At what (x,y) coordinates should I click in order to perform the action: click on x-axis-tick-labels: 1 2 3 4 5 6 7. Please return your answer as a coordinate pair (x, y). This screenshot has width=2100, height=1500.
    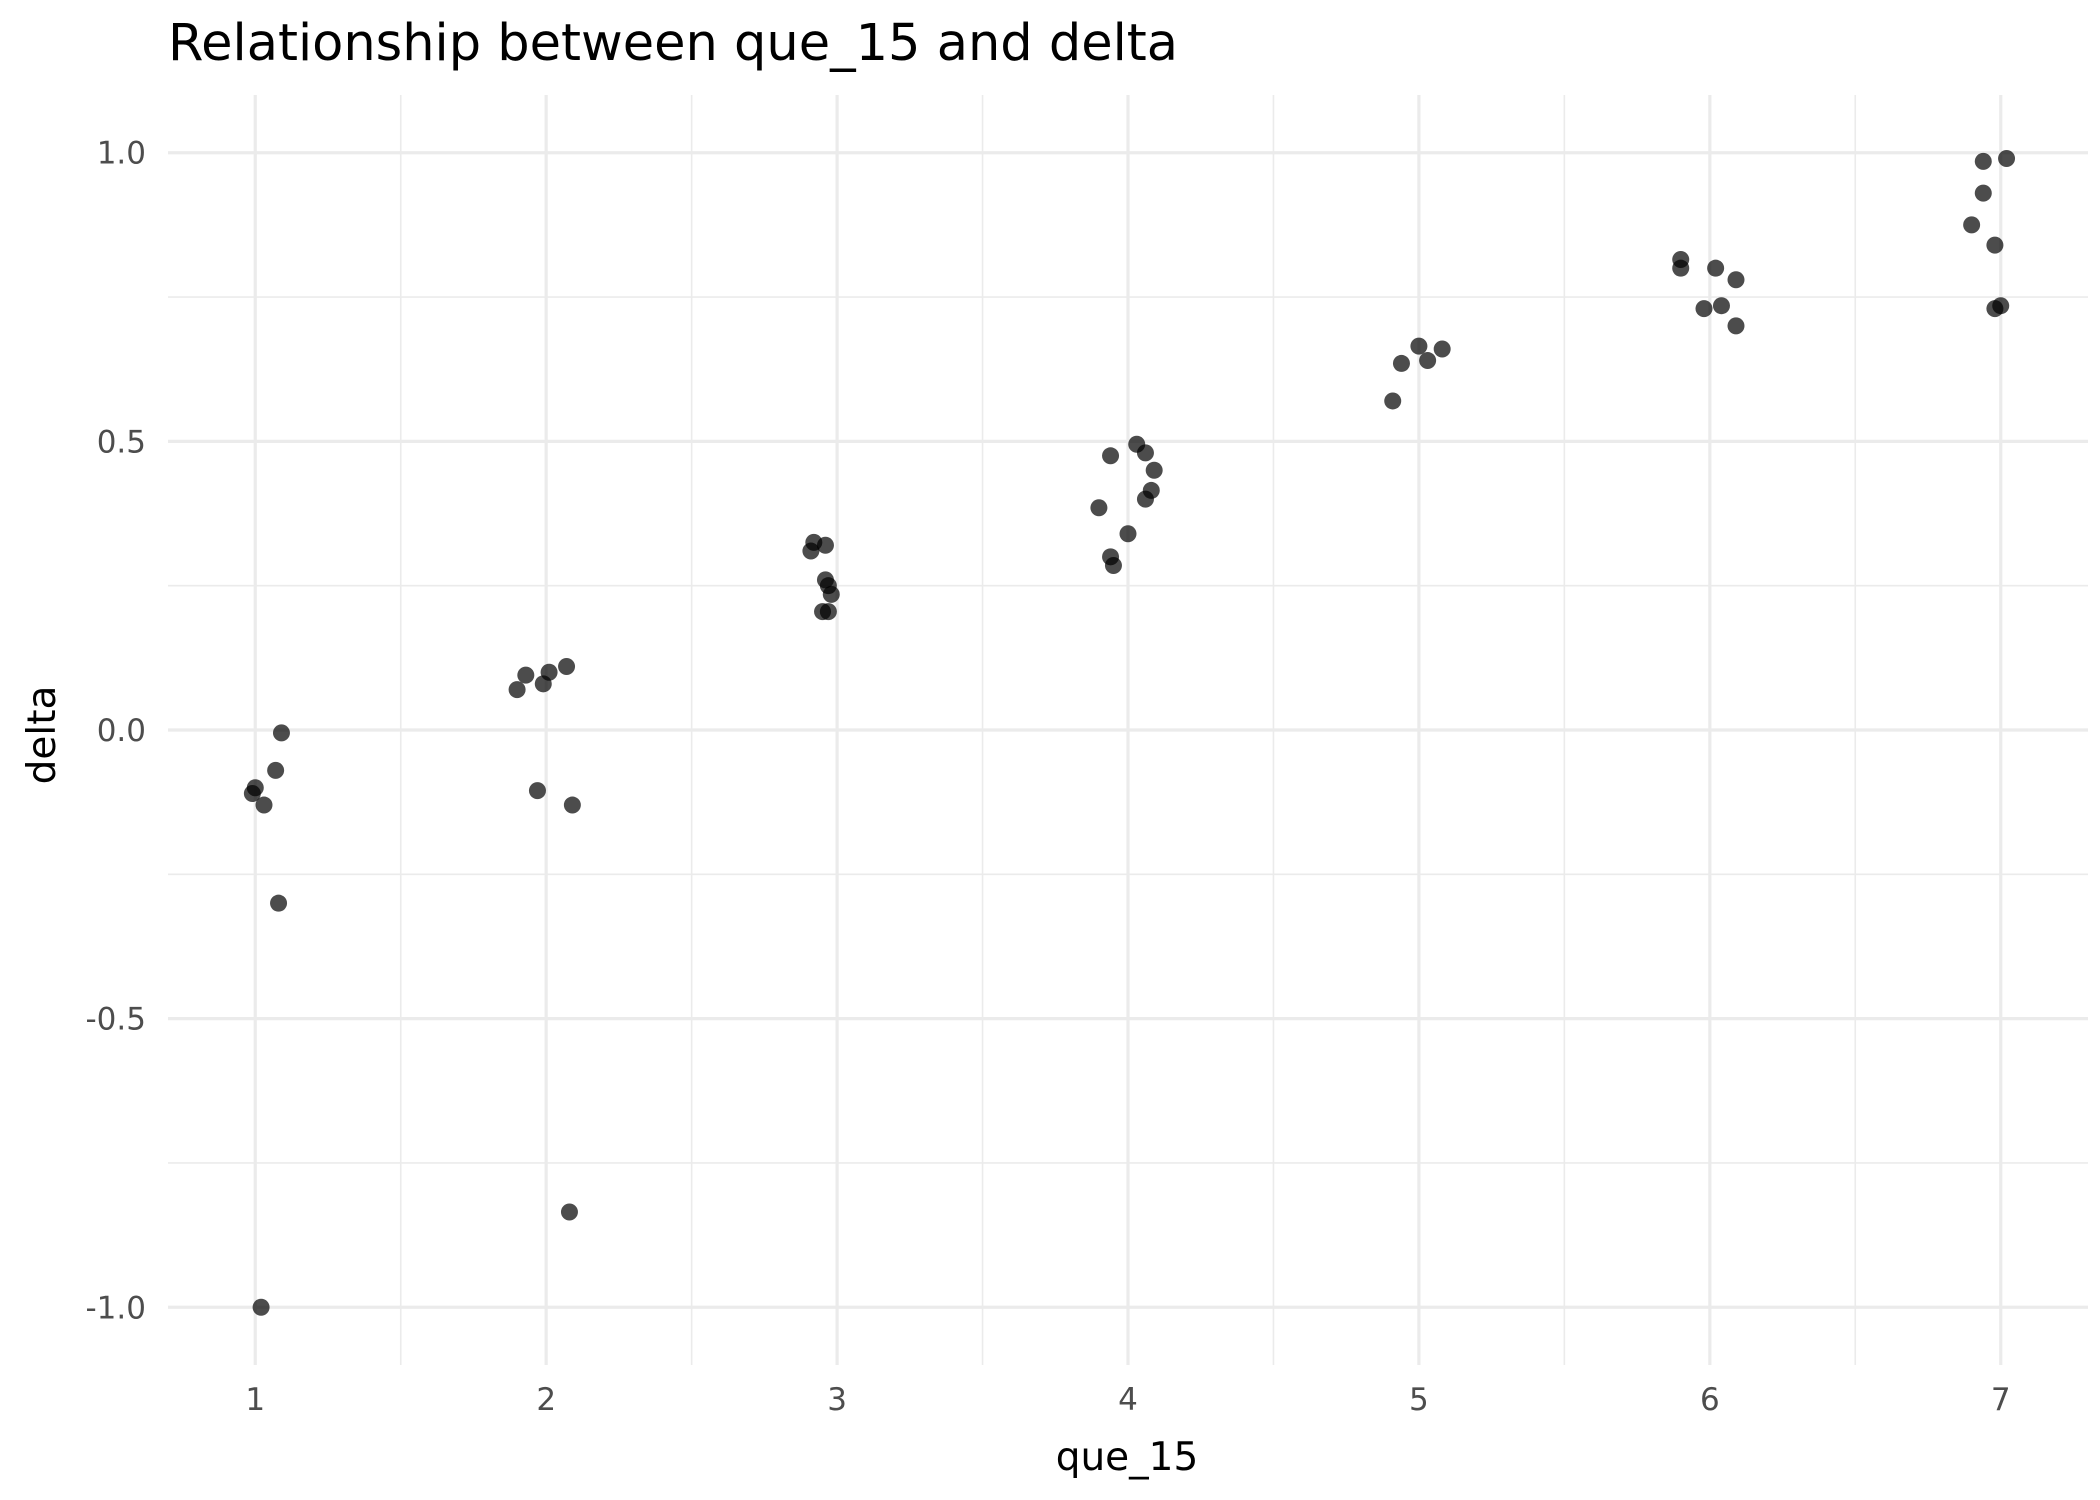
    Looking at the image, I should click on (1127, 1400).